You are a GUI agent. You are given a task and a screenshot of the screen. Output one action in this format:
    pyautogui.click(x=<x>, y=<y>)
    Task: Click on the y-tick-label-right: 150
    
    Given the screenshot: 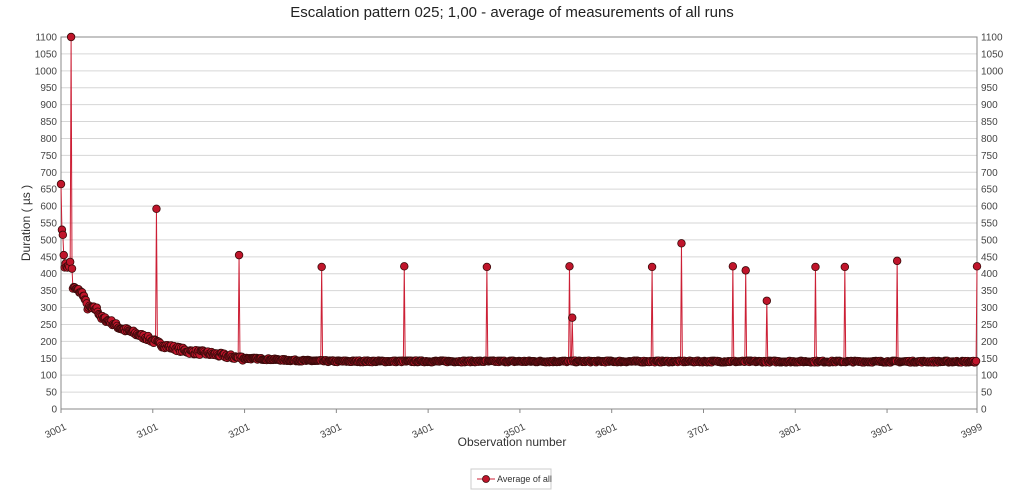 What is the action you would take?
    pyautogui.click(x=989, y=359)
    